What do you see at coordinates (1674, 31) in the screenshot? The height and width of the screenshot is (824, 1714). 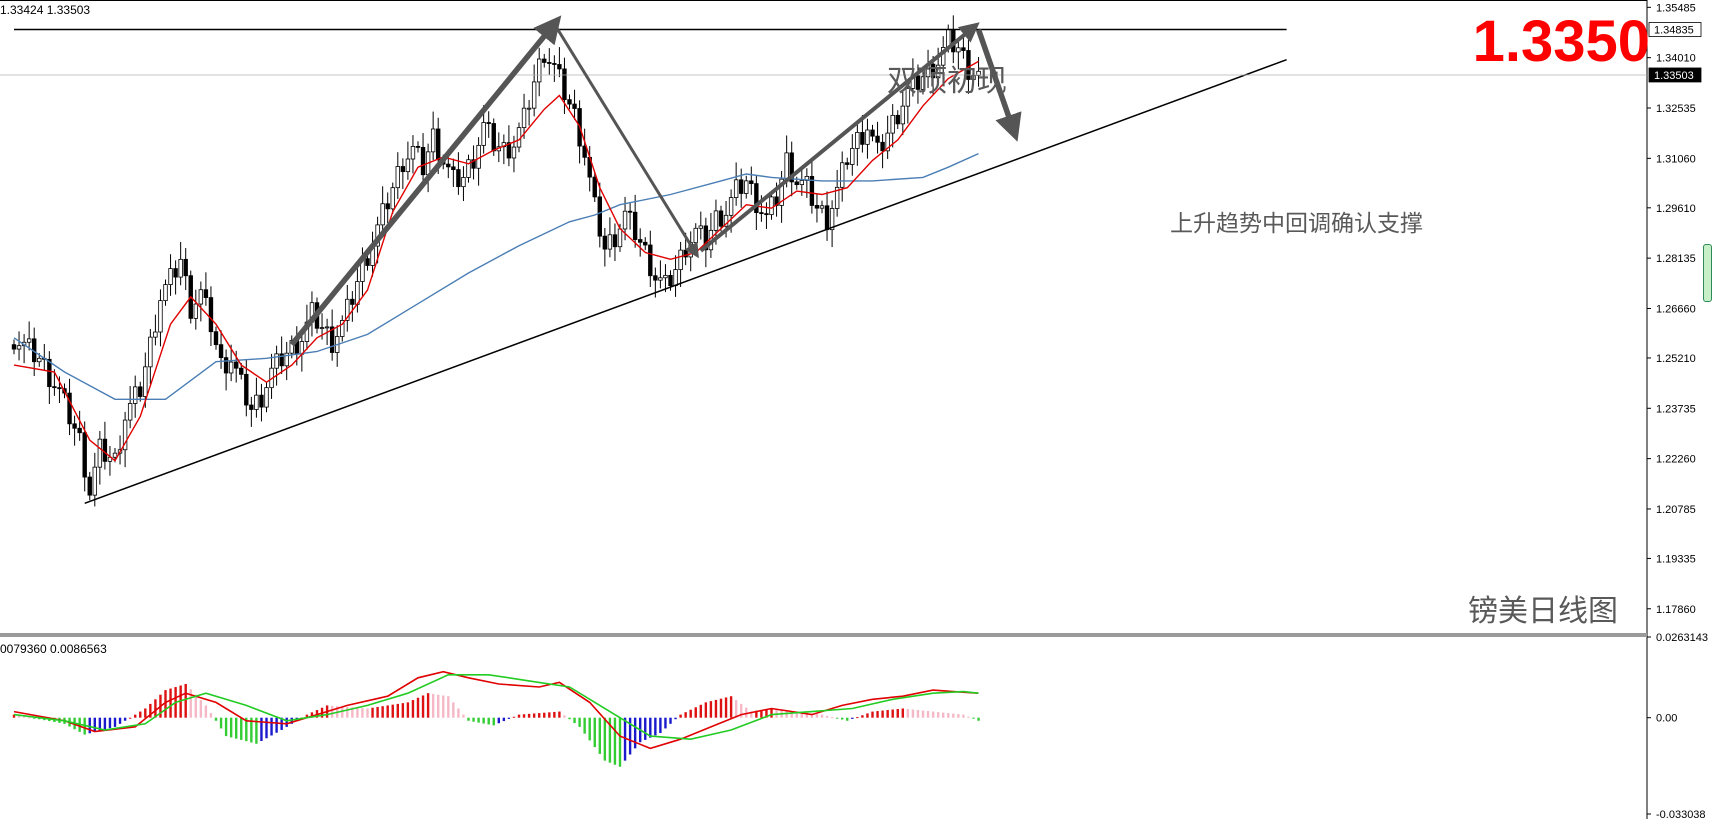 I see `price-tag-label: 1.34835` at bounding box center [1674, 31].